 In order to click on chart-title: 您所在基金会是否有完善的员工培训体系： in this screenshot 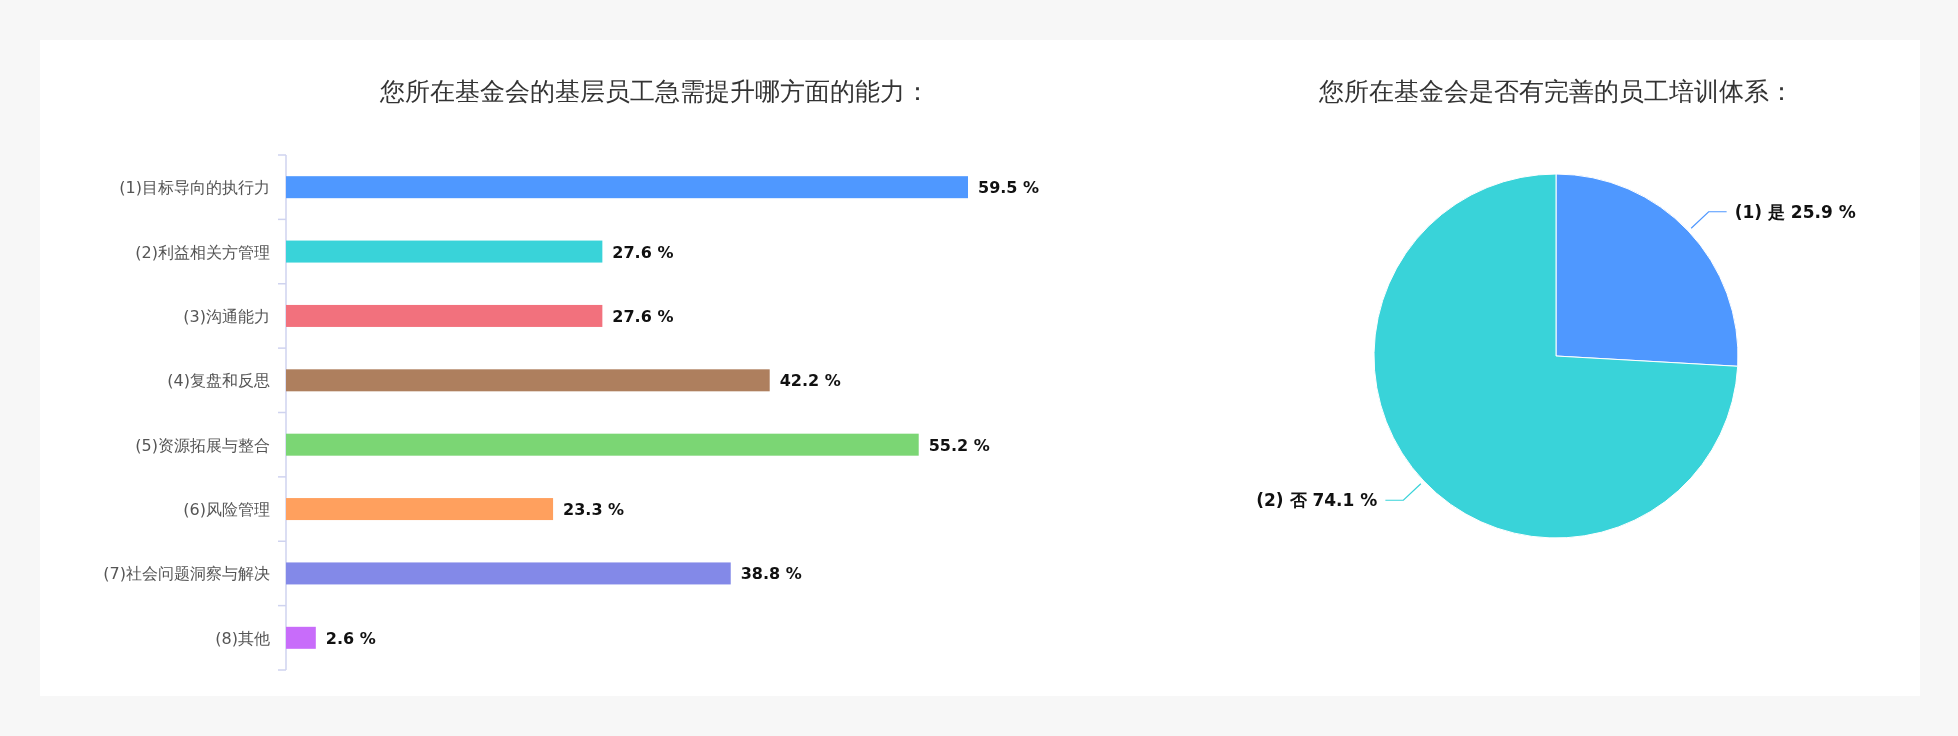, I will do `click(1555, 91)`.